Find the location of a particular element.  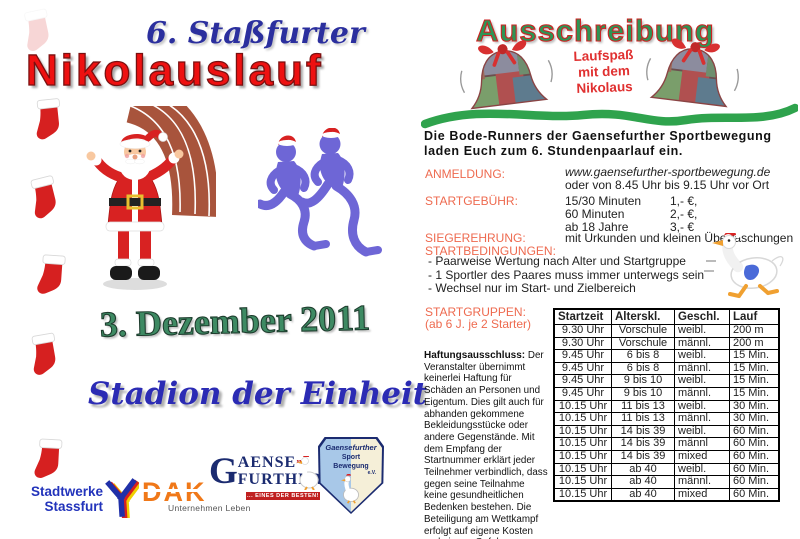

dak-logo: DAK is located at coordinates (174, 492).